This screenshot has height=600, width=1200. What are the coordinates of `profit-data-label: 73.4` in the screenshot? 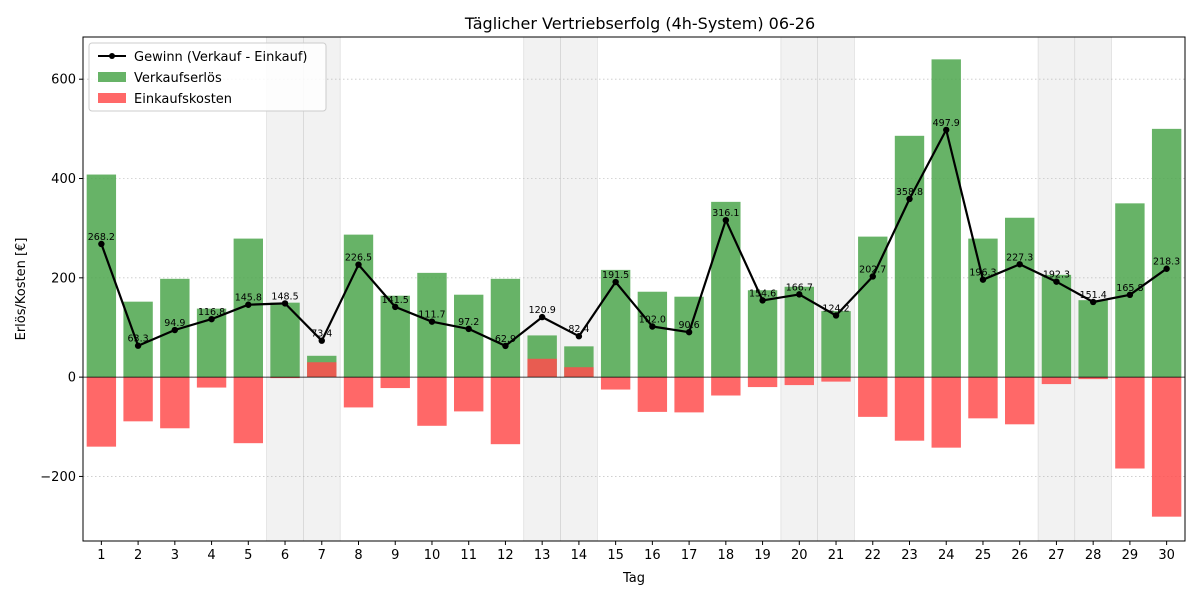 It's located at (321, 334).